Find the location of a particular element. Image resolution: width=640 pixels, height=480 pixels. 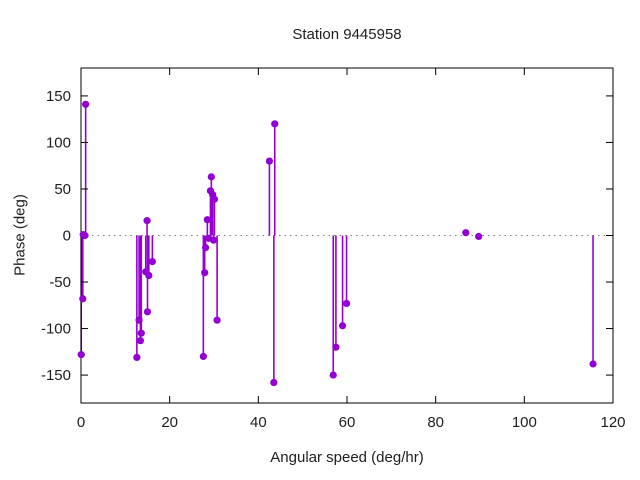

x-tick-label: 120 is located at coordinates (612, 422).